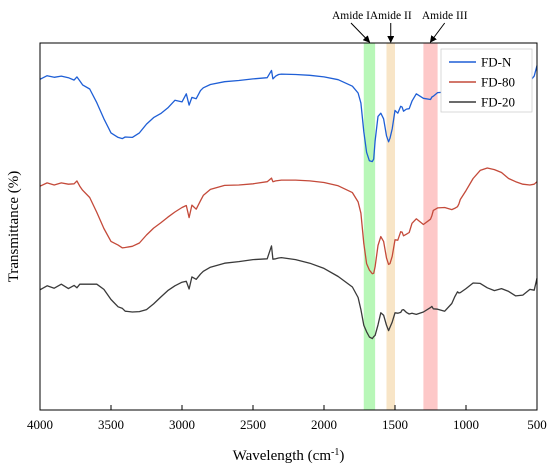  I want to click on band-label-3: Amide III, so click(445, 16).